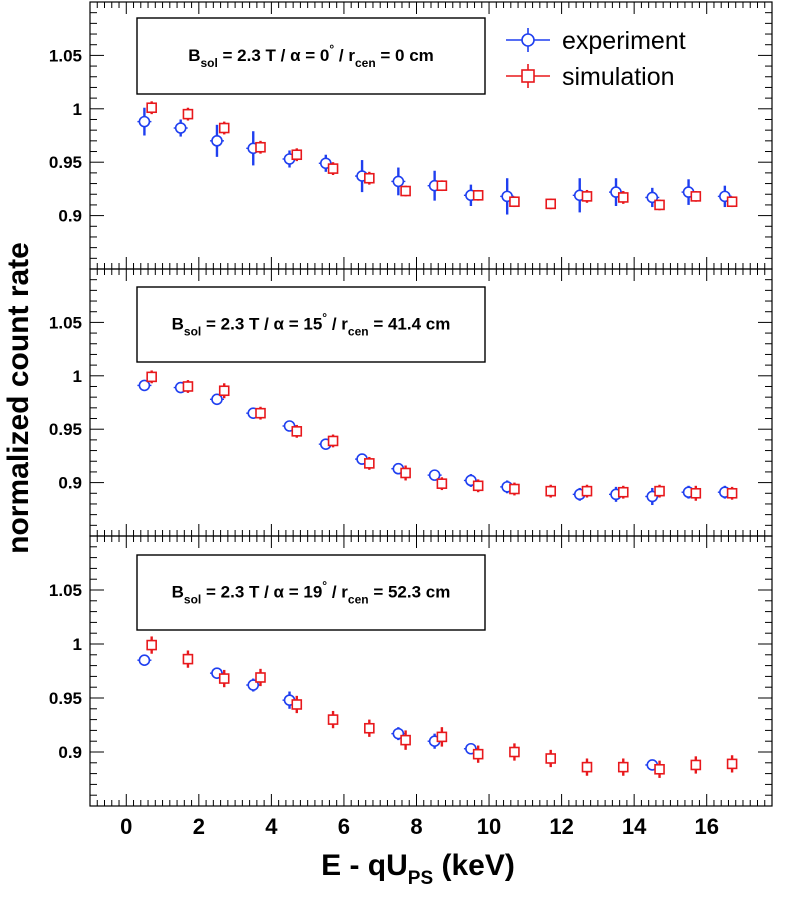  Describe the element at coordinates (410, 592) in the screenshot. I see `annotation-part: = 52.3 cm` at that location.